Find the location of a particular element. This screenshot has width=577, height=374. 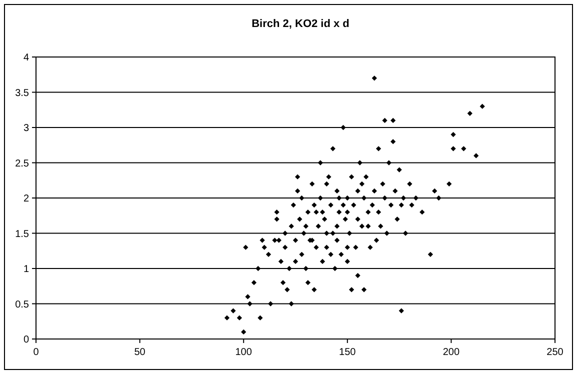

x-tick-label: 0 is located at coordinates (36, 352).